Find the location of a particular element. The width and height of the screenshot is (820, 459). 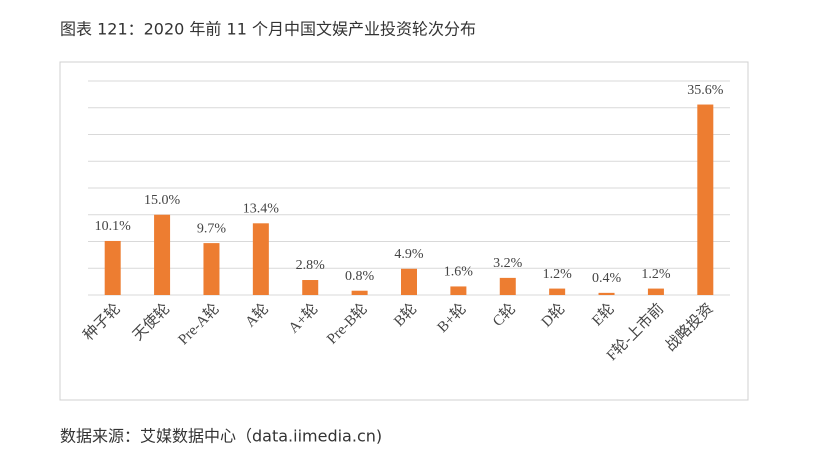

chart-title: 图表 121：2020 年前 11 个月中国文娱产业投资轮次分布 is located at coordinates (268, 29).